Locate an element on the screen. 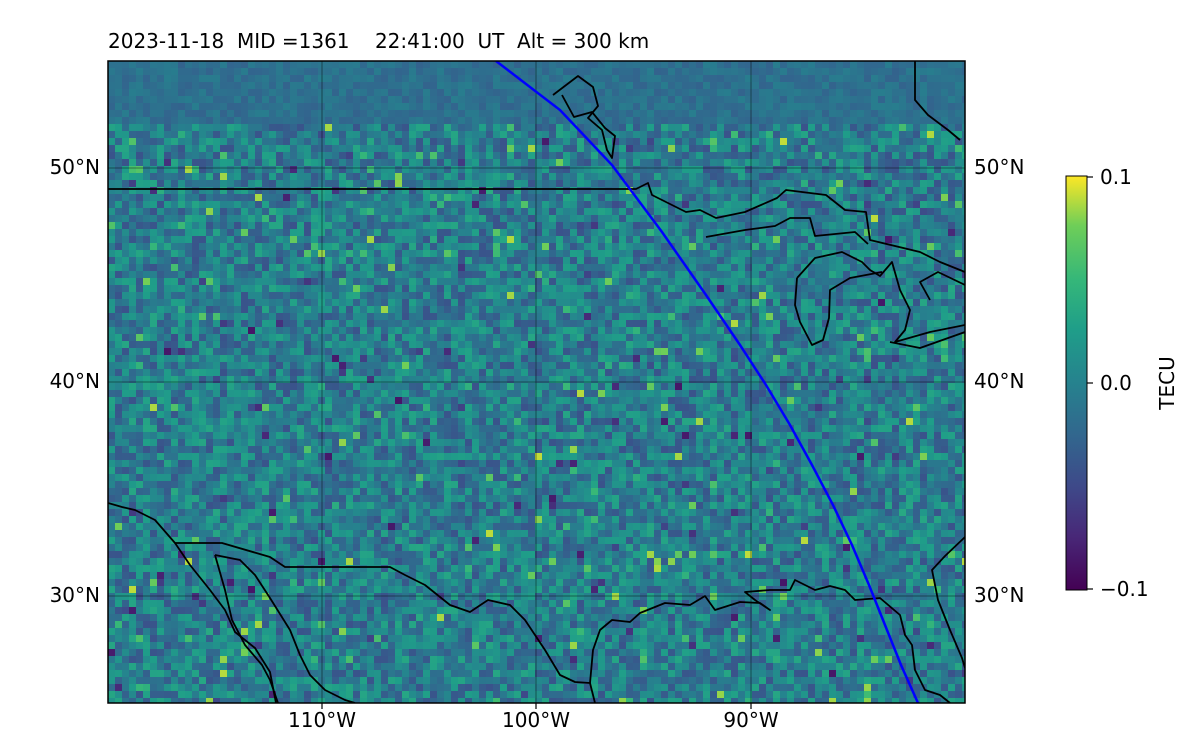 This screenshot has height=750, width=1200. colorbar is located at coordinates (1076, 383).